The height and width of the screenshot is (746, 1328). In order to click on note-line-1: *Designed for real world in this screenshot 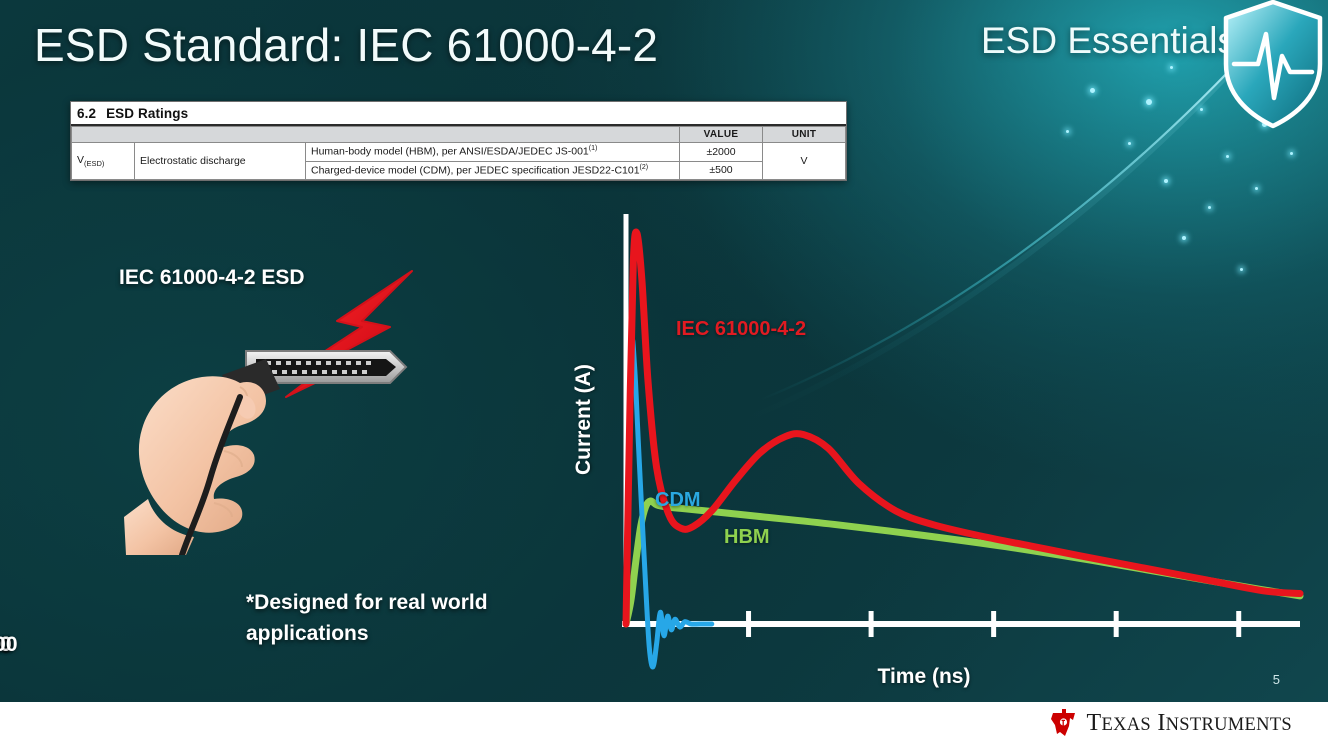, I will do `click(367, 602)`.